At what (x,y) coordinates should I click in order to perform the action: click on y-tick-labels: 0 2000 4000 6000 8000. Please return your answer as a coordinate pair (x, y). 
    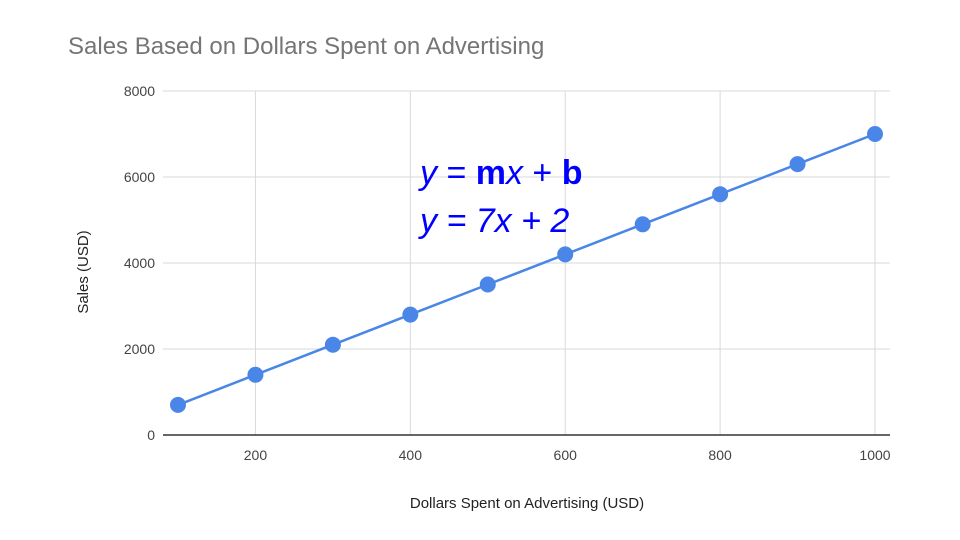
    Looking at the image, I should click on (139, 263).